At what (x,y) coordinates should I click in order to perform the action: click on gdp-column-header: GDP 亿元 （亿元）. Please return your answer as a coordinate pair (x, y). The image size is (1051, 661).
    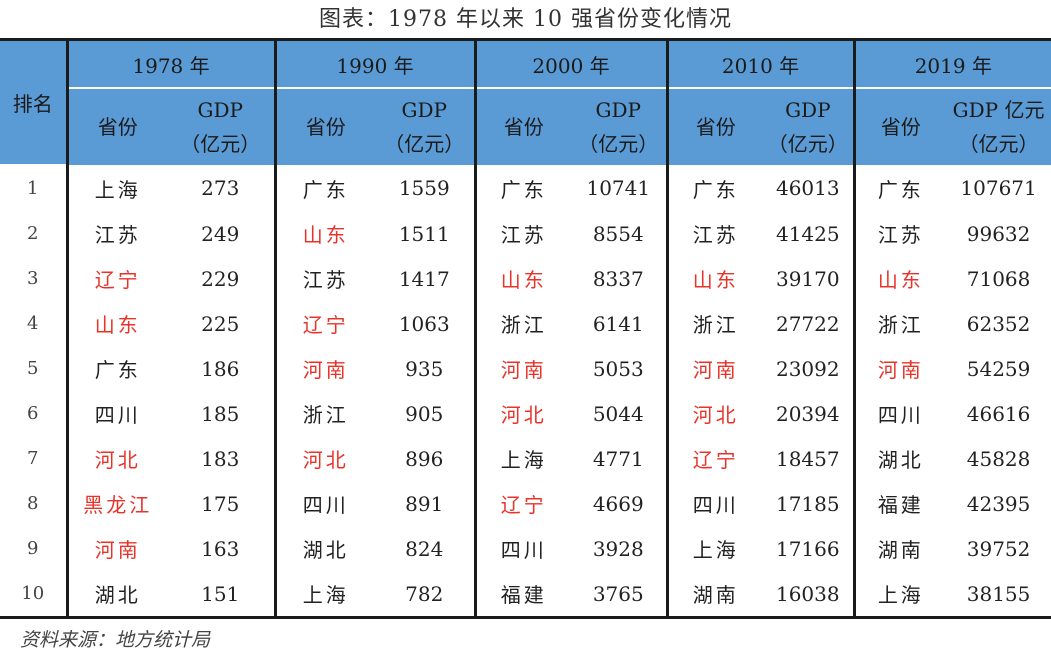
    Looking at the image, I should click on (998, 126).